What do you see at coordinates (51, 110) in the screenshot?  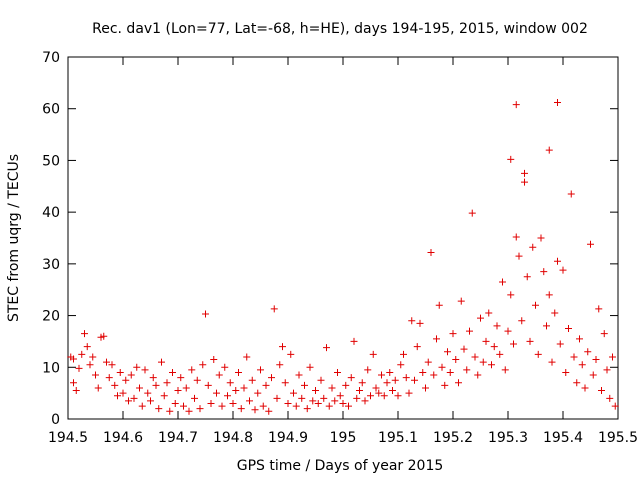 I see `y-tick-label: 60` at bounding box center [51, 110].